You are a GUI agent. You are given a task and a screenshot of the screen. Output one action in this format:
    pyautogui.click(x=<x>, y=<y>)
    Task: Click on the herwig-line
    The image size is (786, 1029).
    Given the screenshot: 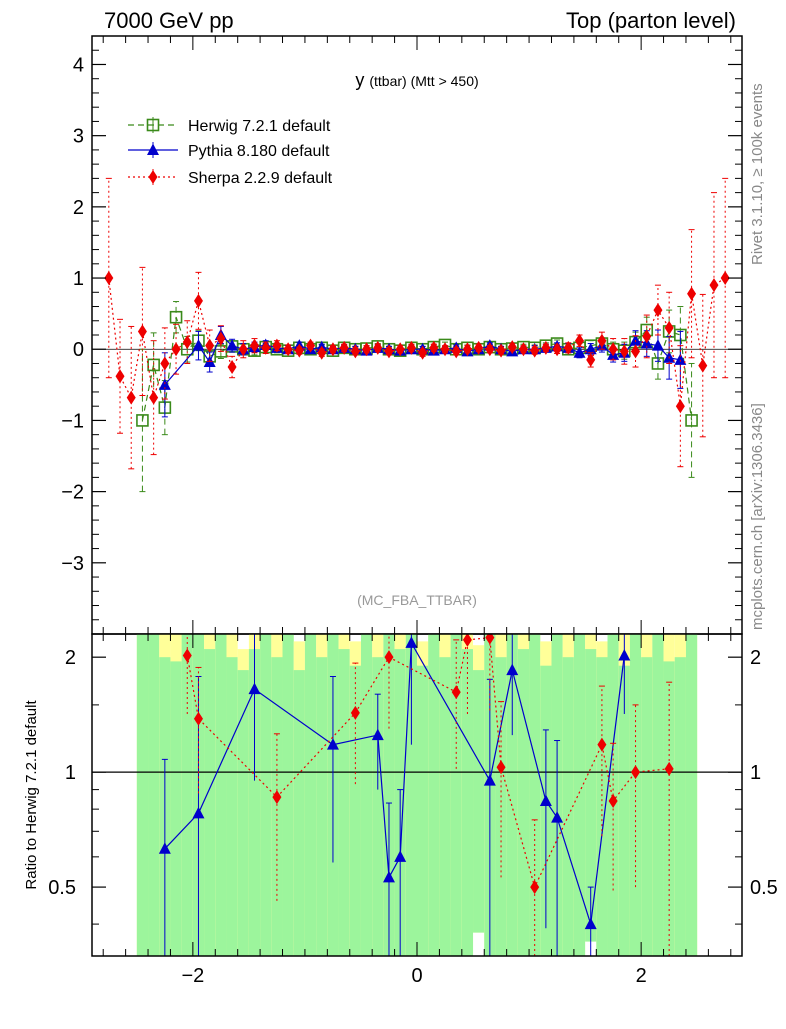 What is the action you would take?
    pyautogui.click(x=417, y=369)
    